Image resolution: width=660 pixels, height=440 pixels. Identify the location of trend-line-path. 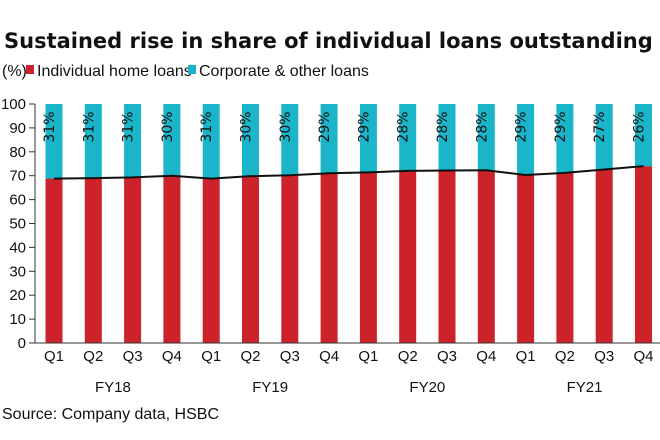
(348, 172).